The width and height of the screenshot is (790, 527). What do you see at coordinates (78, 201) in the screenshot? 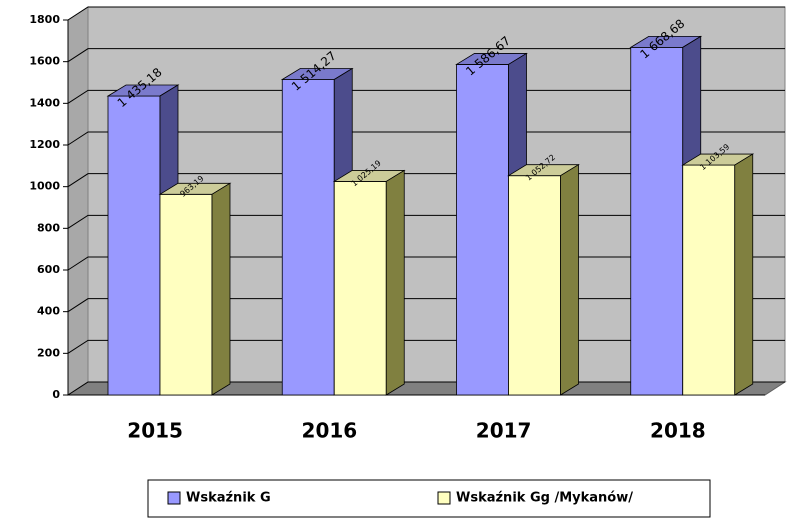
I see `side-wall` at bounding box center [78, 201].